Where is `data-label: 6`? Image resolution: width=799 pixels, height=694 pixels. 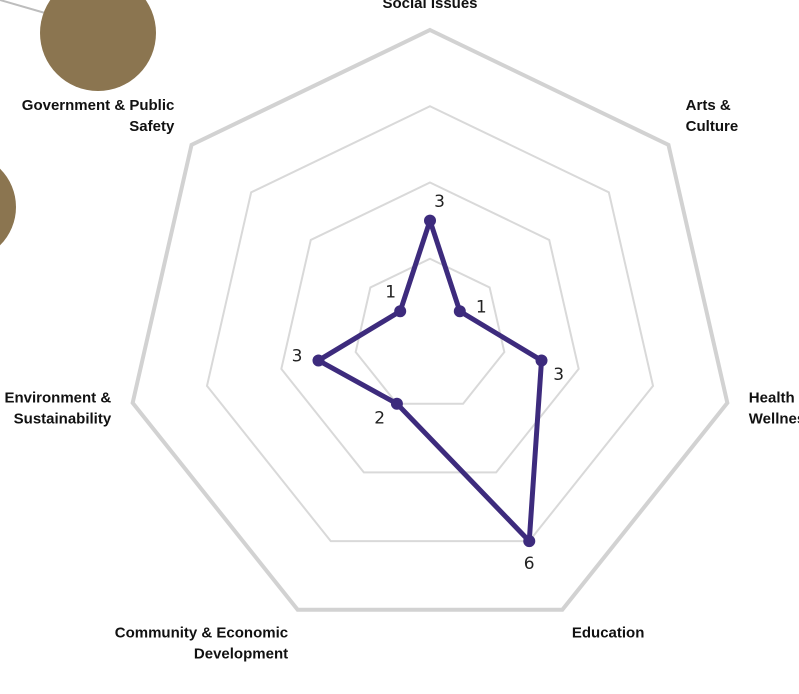
data-label: 6 is located at coordinates (529, 564).